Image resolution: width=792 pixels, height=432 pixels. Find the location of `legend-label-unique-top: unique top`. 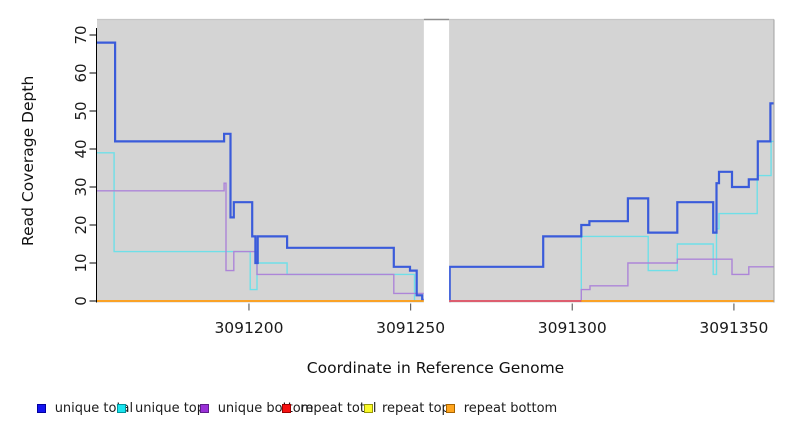

legend-label-unique-top: unique top is located at coordinates (170, 408).